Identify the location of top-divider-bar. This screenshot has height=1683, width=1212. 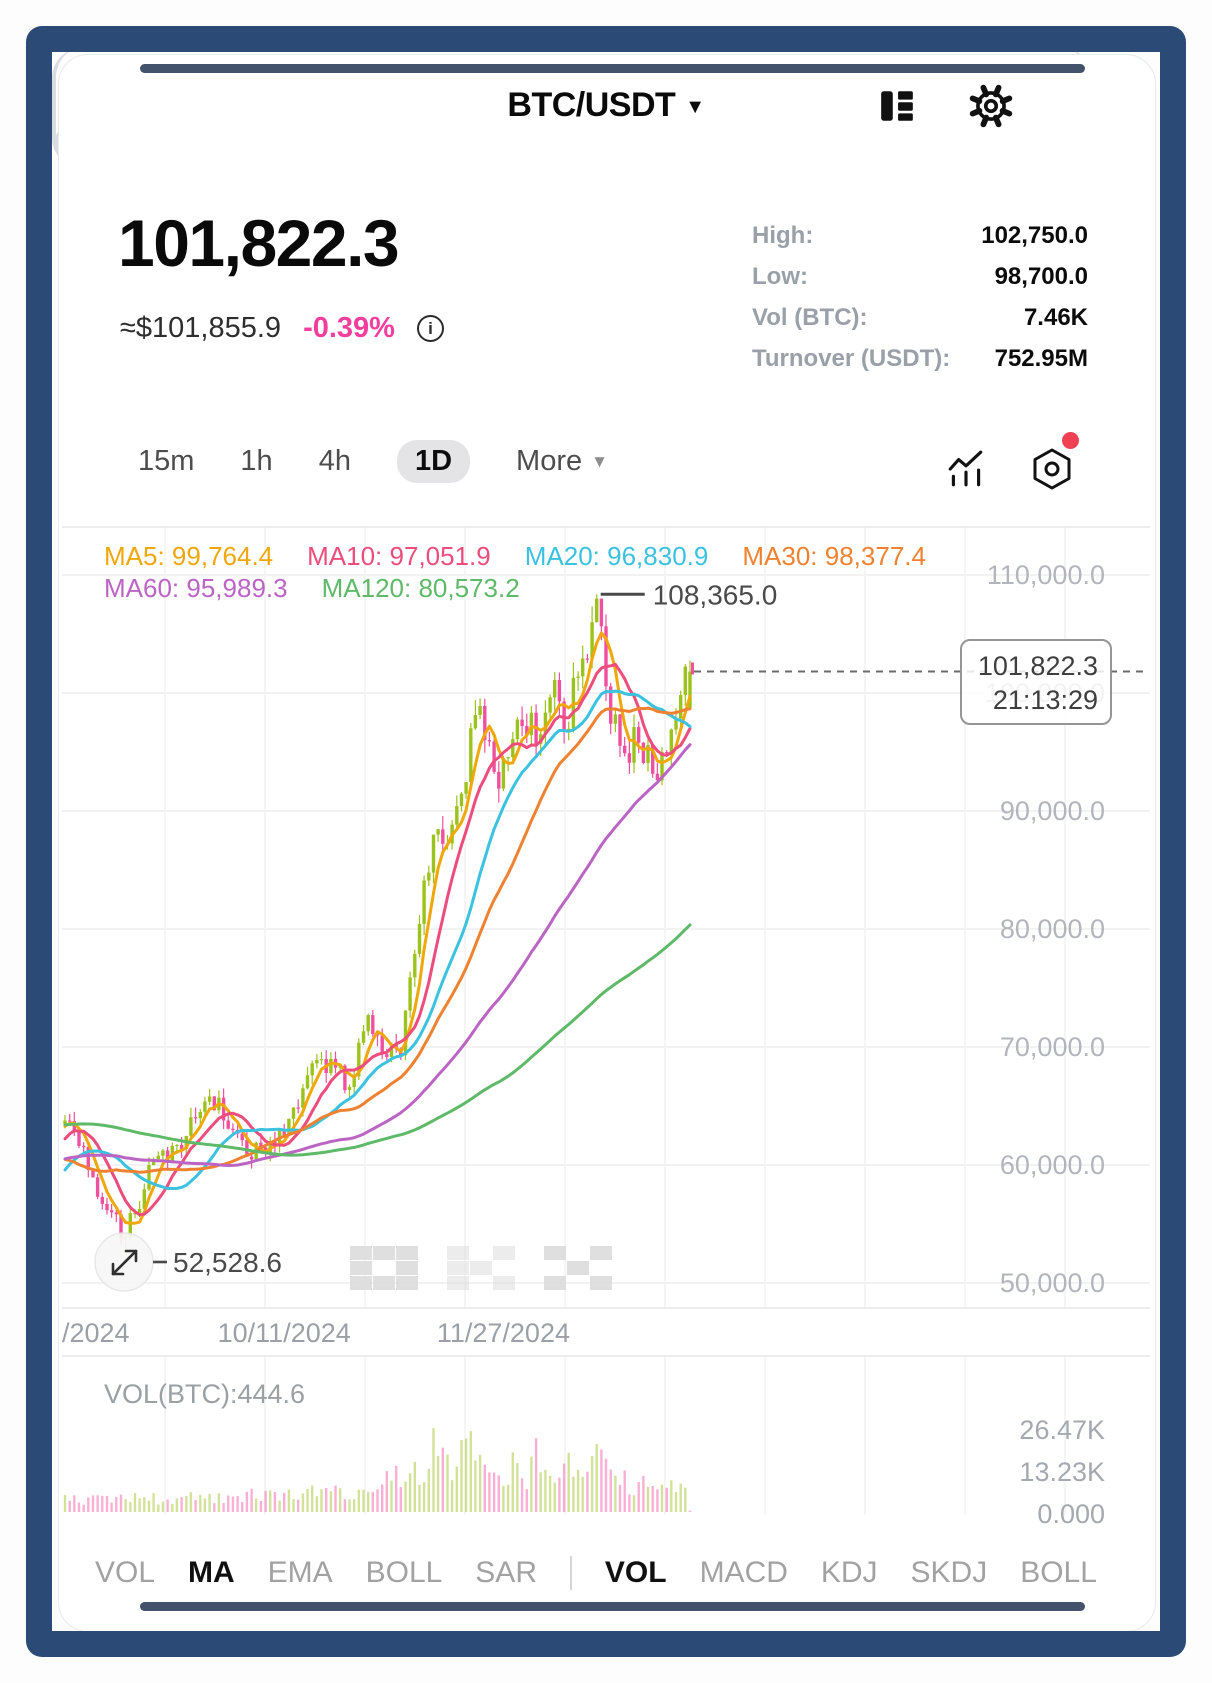
(612, 68).